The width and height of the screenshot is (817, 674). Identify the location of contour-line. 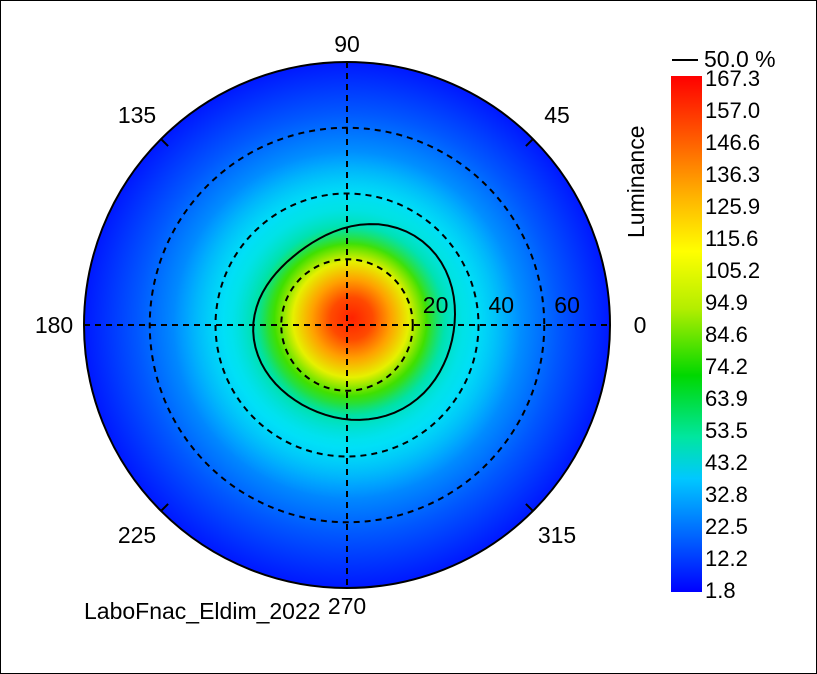
(354, 322).